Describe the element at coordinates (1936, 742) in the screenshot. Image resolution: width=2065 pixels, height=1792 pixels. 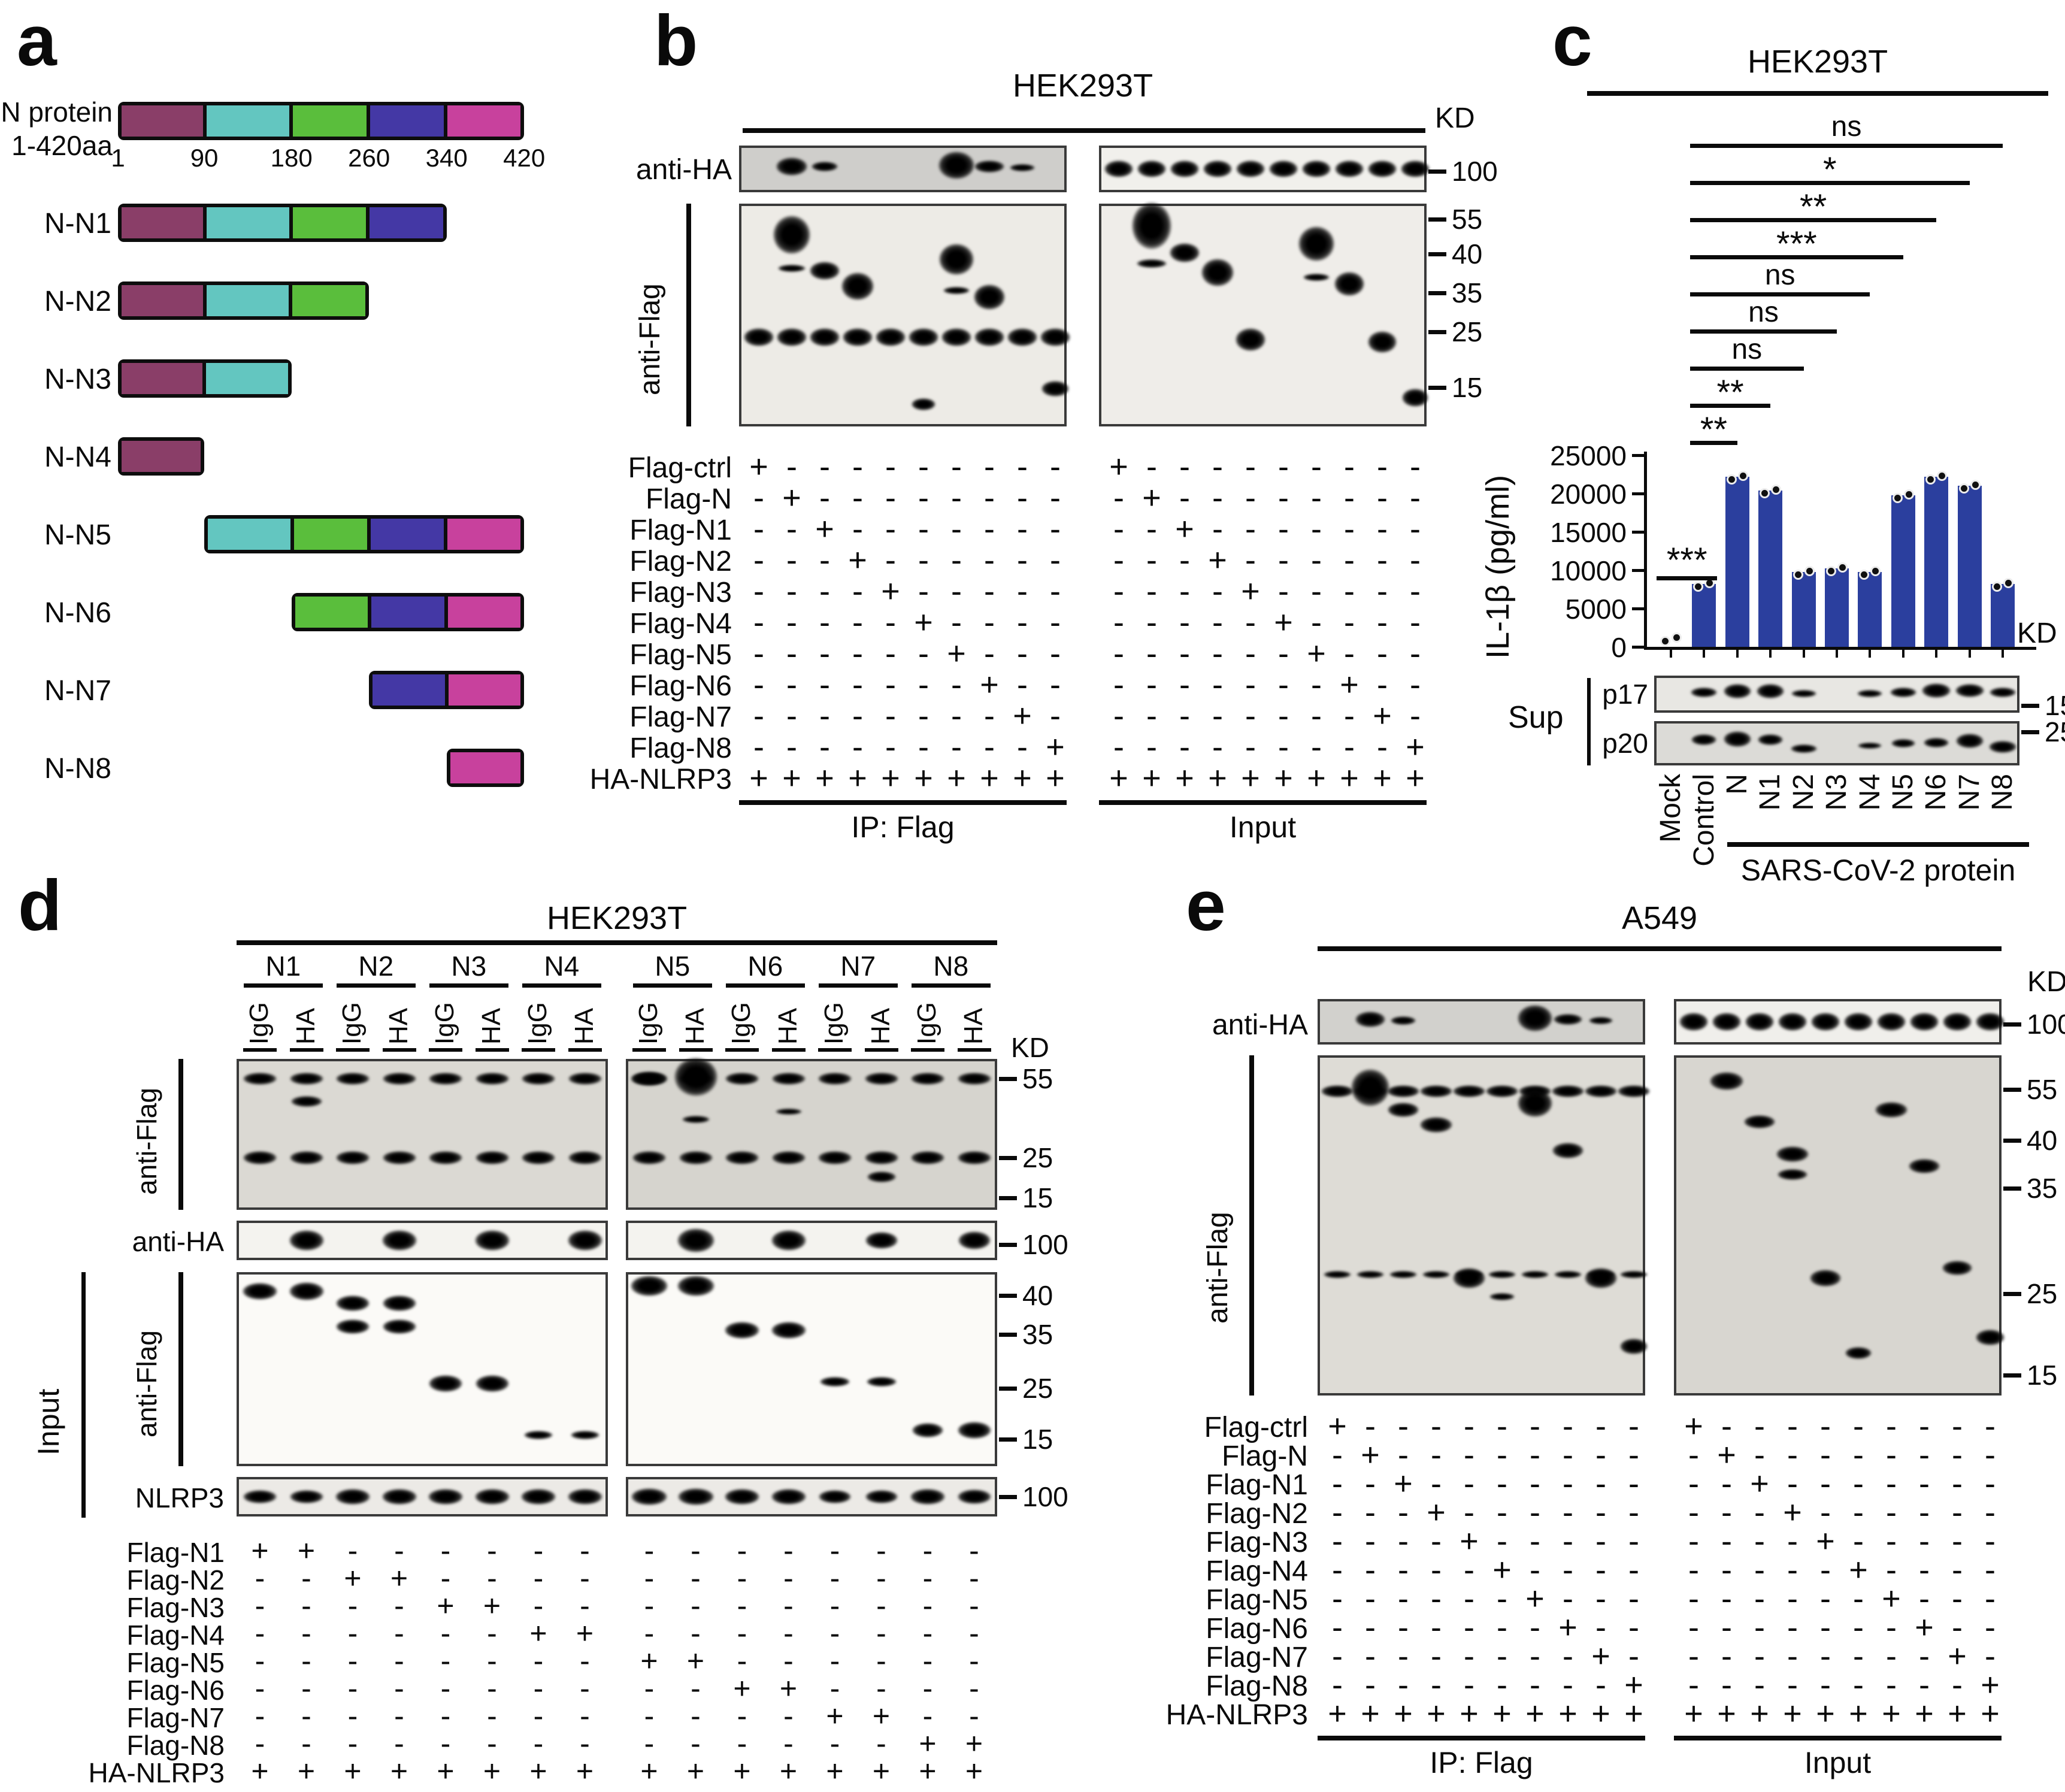
I see `panel-c-p20-blot-band` at that location.